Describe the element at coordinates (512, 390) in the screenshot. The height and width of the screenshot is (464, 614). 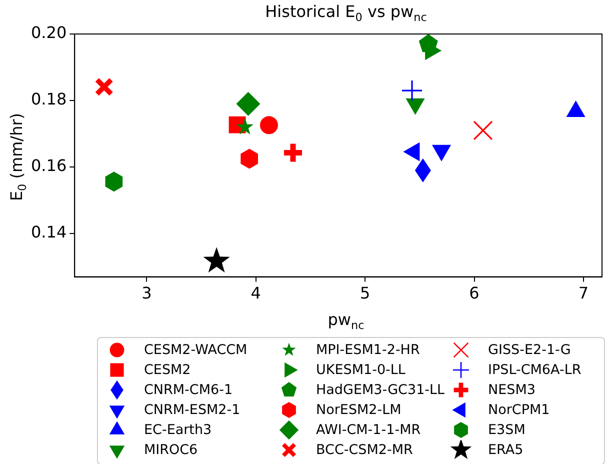
I see `legend-label: NESM3` at that location.